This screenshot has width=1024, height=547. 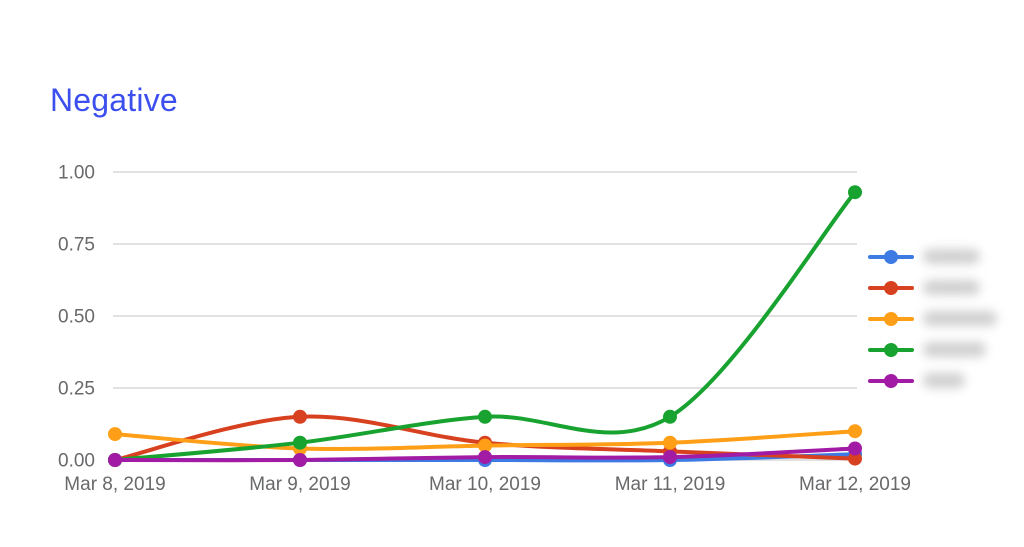 What do you see at coordinates (76, 173) in the screenshot?
I see `y-tick-label: 1.00` at bounding box center [76, 173].